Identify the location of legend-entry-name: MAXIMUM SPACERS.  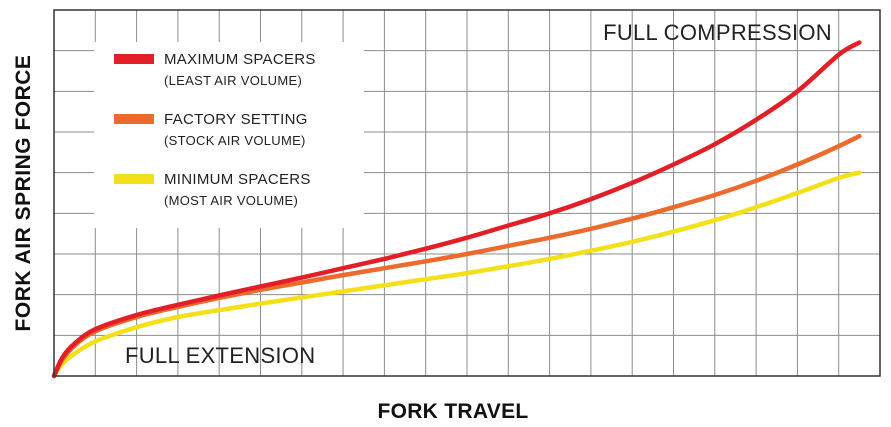
(240, 59).